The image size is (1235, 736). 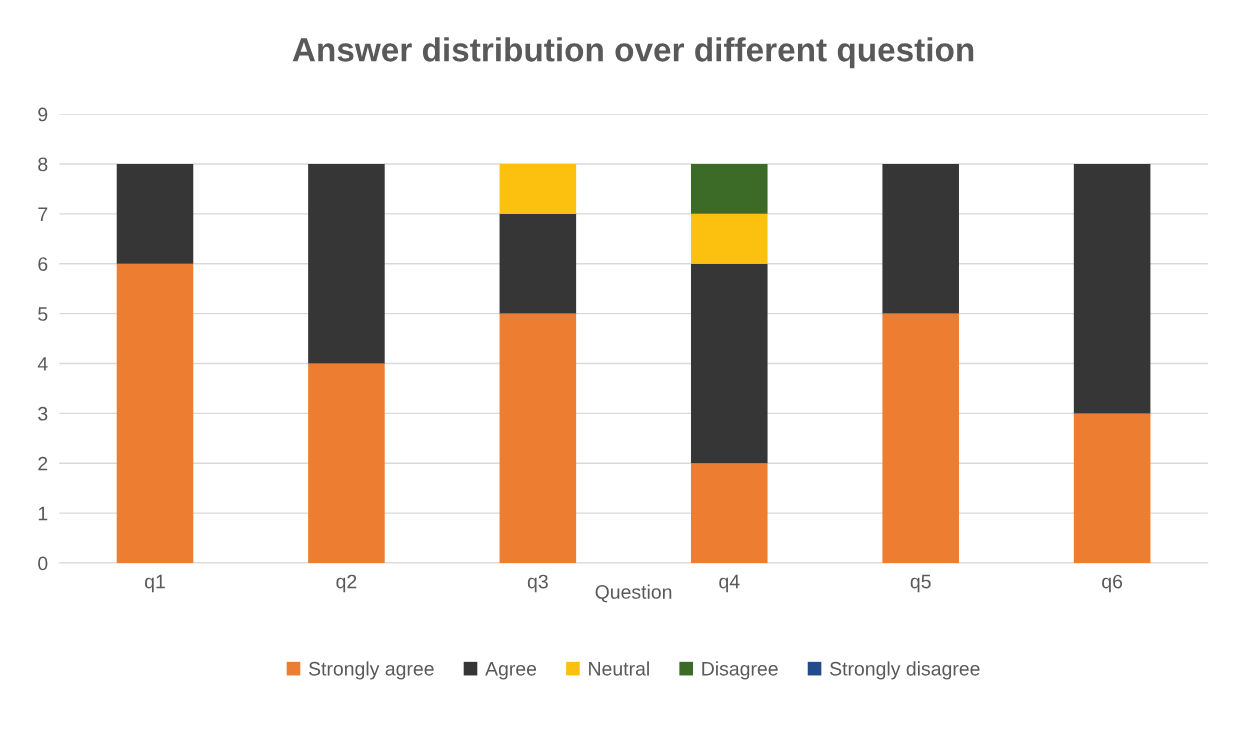 I want to click on y-tick-label: 4, so click(x=42, y=364).